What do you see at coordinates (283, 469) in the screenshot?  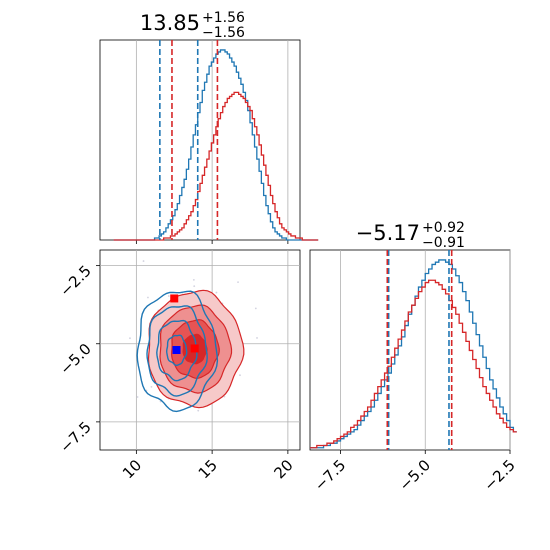 I see `x-tick-label: 20` at bounding box center [283, 469].